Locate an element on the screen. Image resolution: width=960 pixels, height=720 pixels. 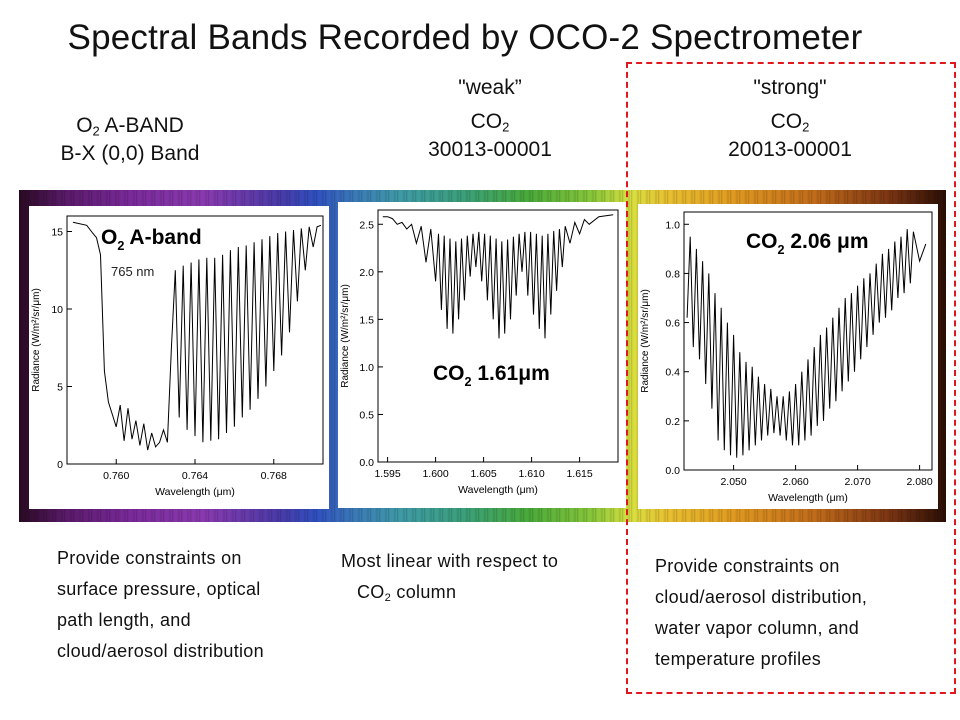
description-line: cloud/aerosol distribution is located at coordinates (160, 651).